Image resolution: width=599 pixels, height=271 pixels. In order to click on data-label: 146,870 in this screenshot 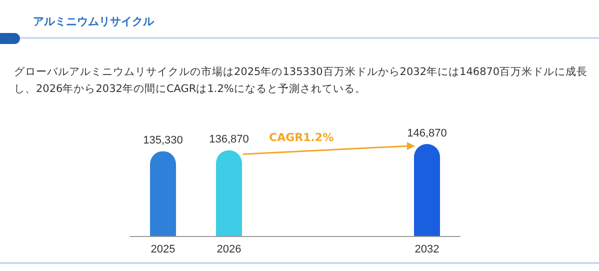, I will do `click(427, 133)`.